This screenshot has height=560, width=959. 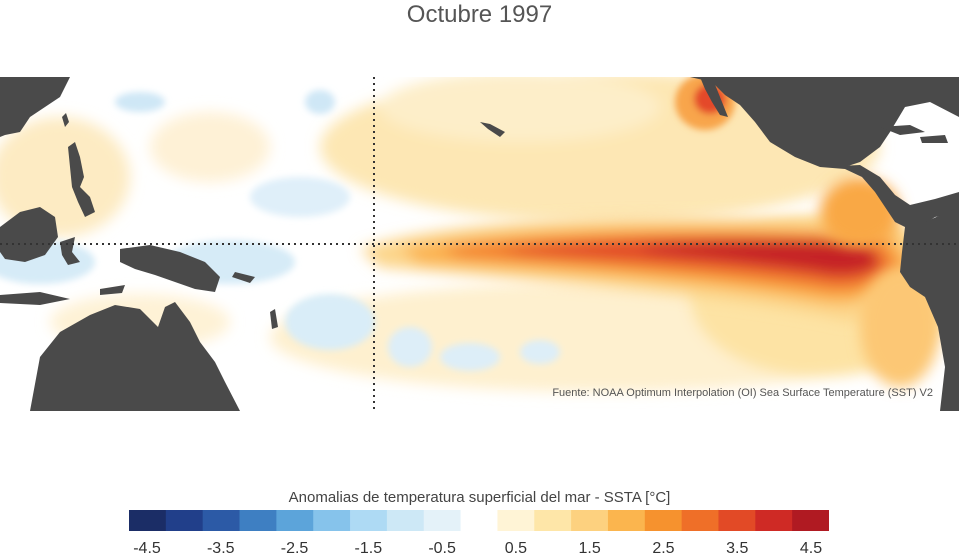 What do you see at coordinates (243, 277) in the screenshot?
I see `land-solomon-islands` at bounding box center [243, 277].